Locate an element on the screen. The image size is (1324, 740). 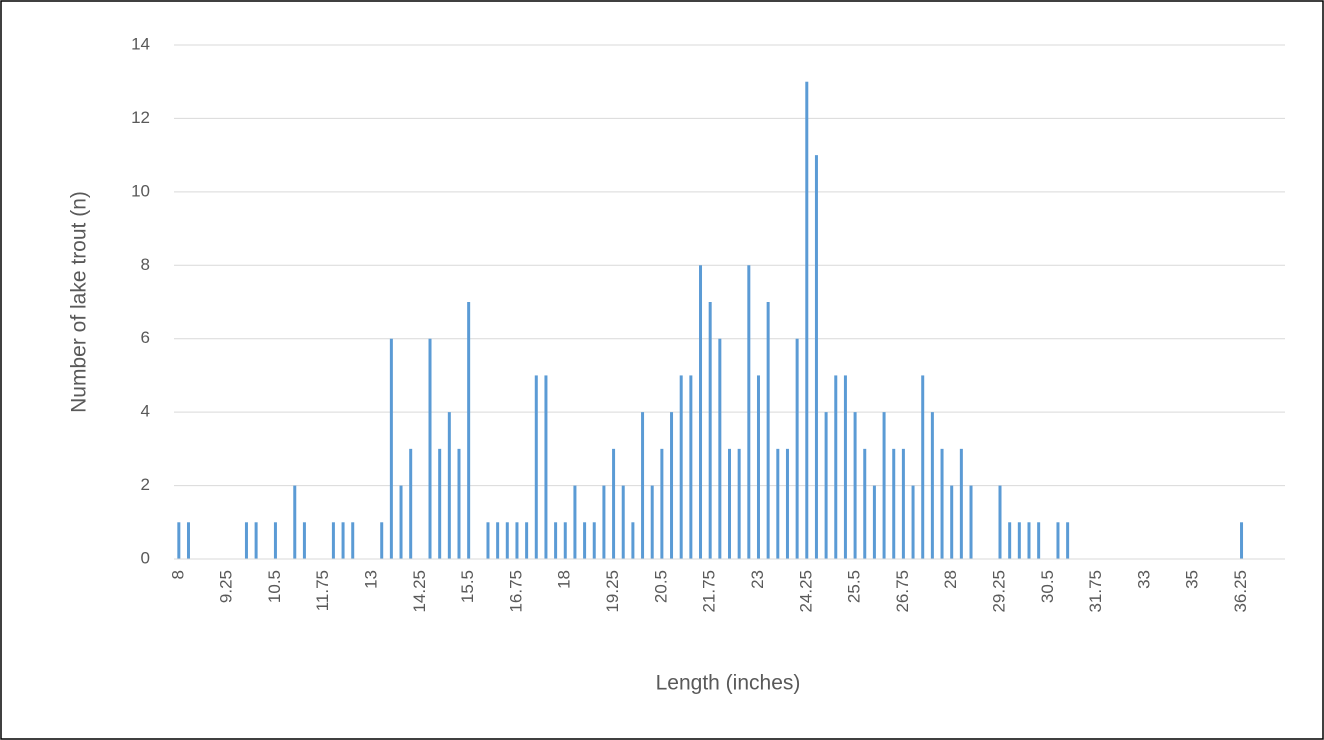
y-tick-label: 10 is located at coordinates (140, 190).